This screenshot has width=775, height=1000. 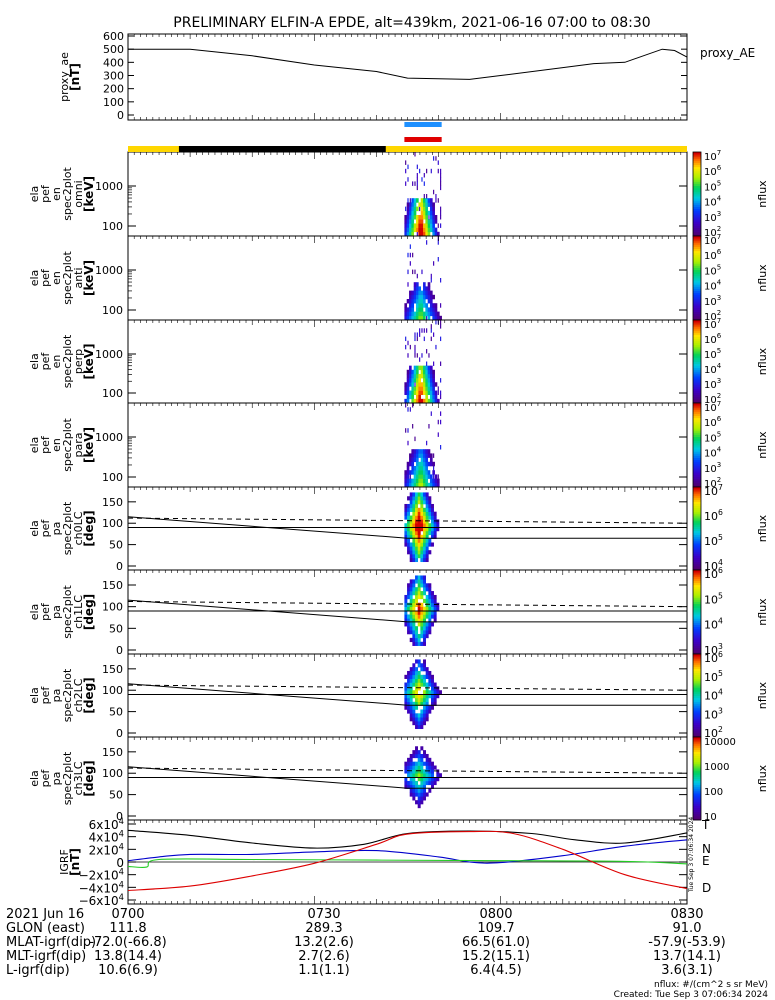 What do you see at coordinates (713, 792) in the screenshot?
I see `colorbar-tick-label: 100` at bounding box center [713, 792].